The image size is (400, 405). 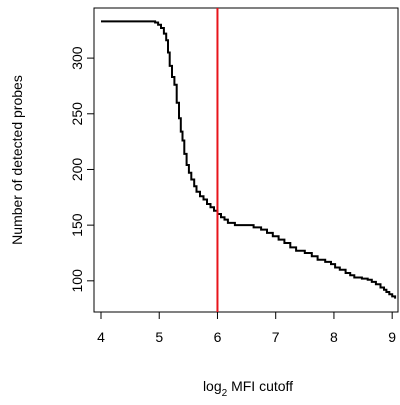 What do you see at coordinates (225, 393) in the screenshot?
I see `x-axis-title-subscript: 2` at bounding box center [225, 393].